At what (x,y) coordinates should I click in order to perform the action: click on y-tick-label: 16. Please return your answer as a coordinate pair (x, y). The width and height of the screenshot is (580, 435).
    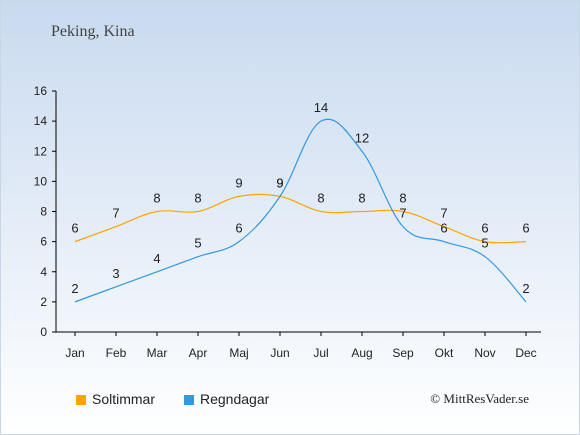
    Looking at the image, I should click on (41, 91).